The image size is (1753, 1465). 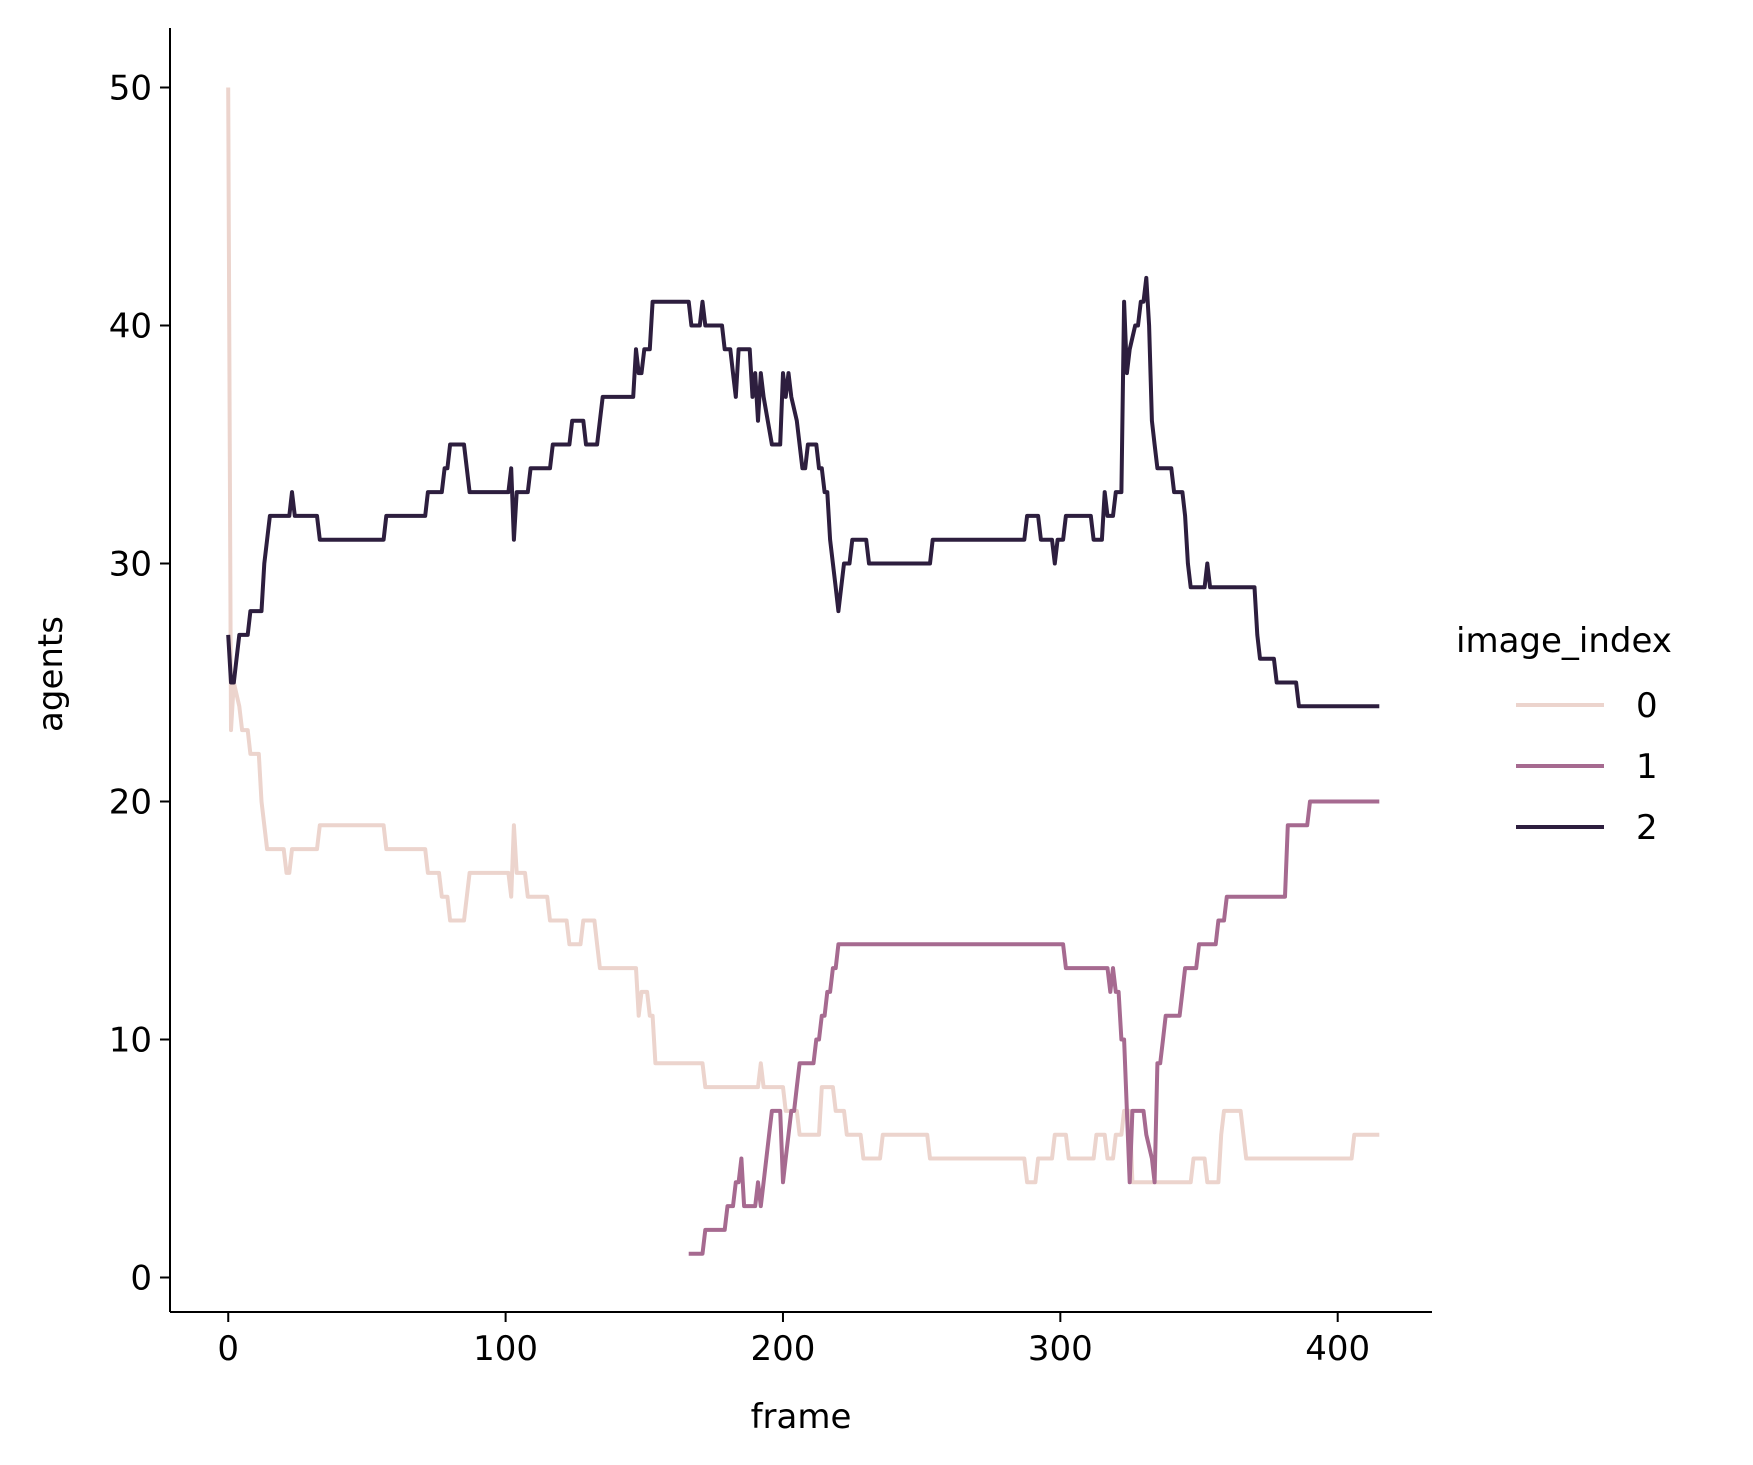 What do you see at coordinates (130, 802) in the screenshot?
I see `y-tick-label: 20` at bounding box center [130, 802].